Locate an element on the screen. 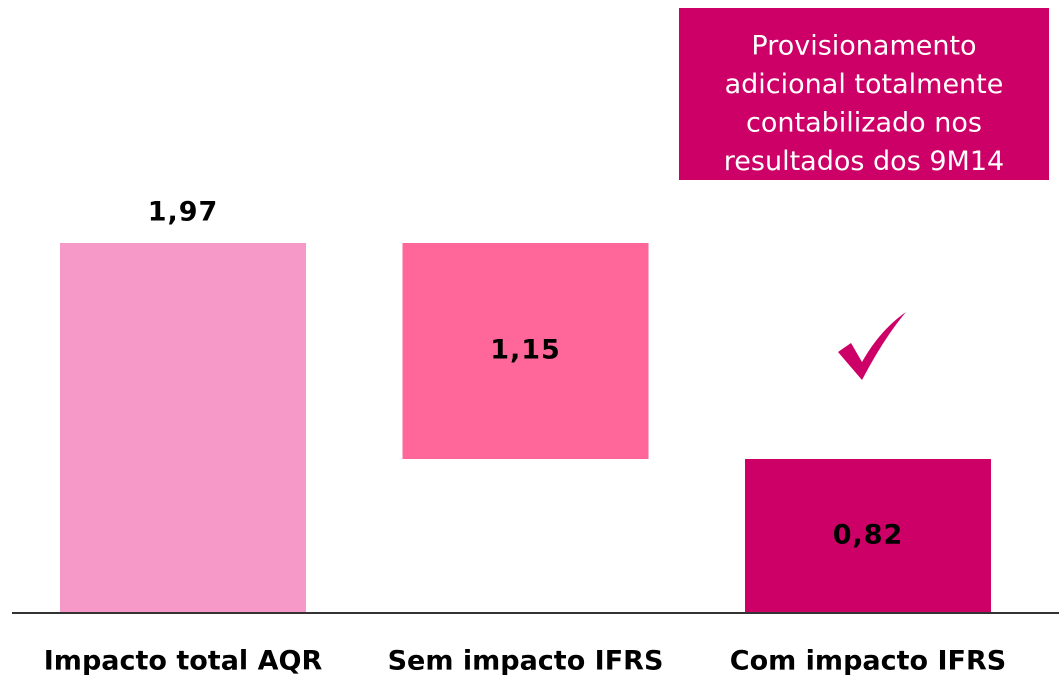  data-label: 1,15 is located at coordinates (525, 349).